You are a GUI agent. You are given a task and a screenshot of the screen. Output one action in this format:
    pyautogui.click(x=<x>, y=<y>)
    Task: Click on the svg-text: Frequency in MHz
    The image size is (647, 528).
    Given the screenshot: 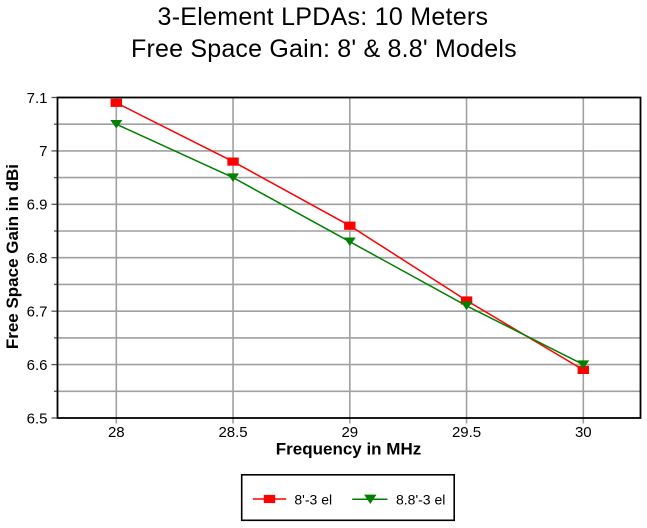 What is the action you would take?
    pyautogui.click(x=348, y=449)
    